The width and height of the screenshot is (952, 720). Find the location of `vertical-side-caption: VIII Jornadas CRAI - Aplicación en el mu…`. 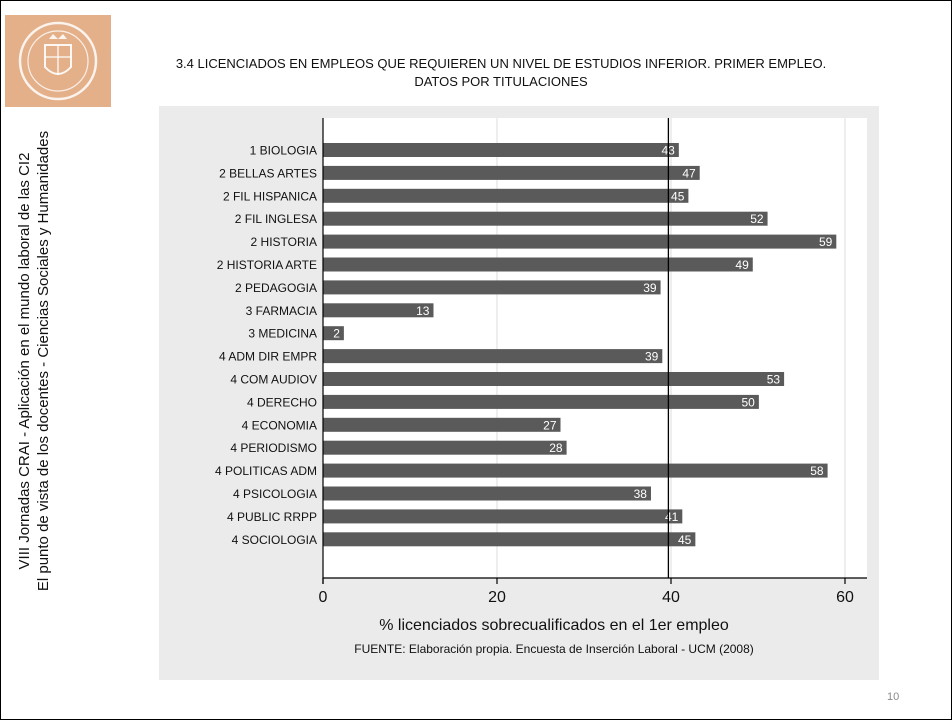

vertical-side-caption: VIII Jornadas CRAI - Aplicación en el mu… is located at coordinates (34, 361).